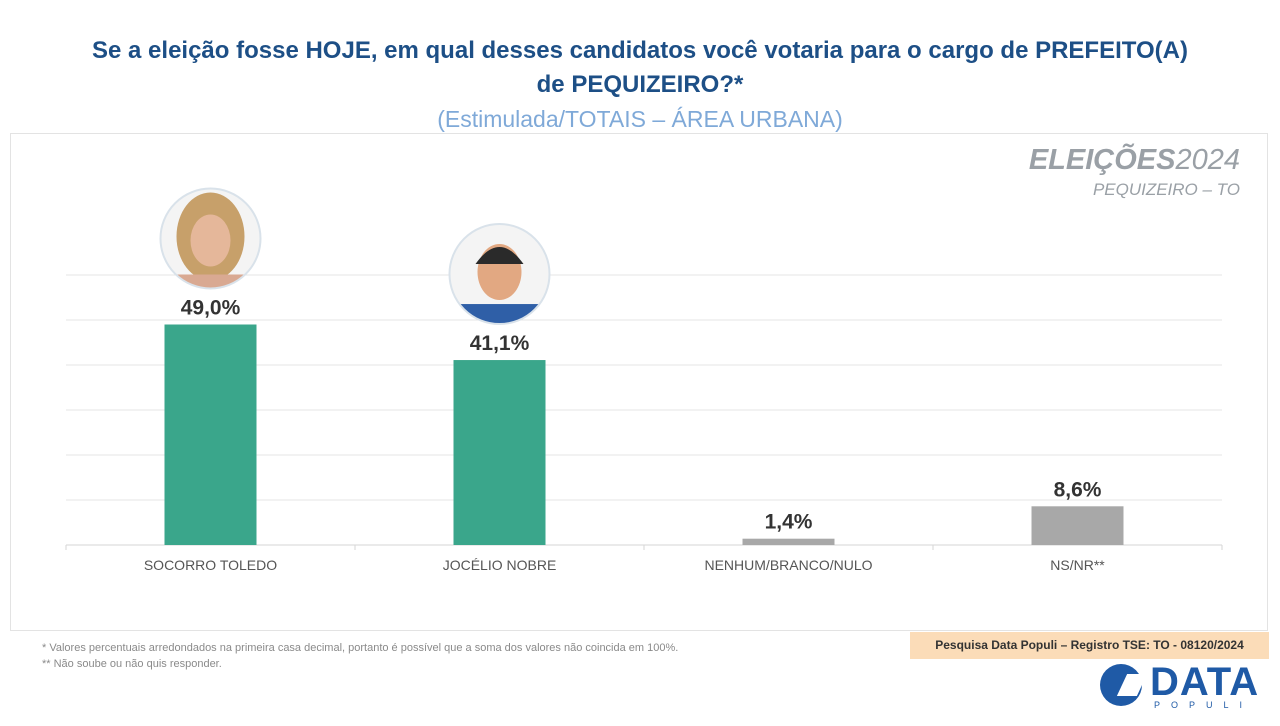  Describe the element at coordinates (1078, 489) in the screenshot. I see `data-label: 8,6%` at that location.